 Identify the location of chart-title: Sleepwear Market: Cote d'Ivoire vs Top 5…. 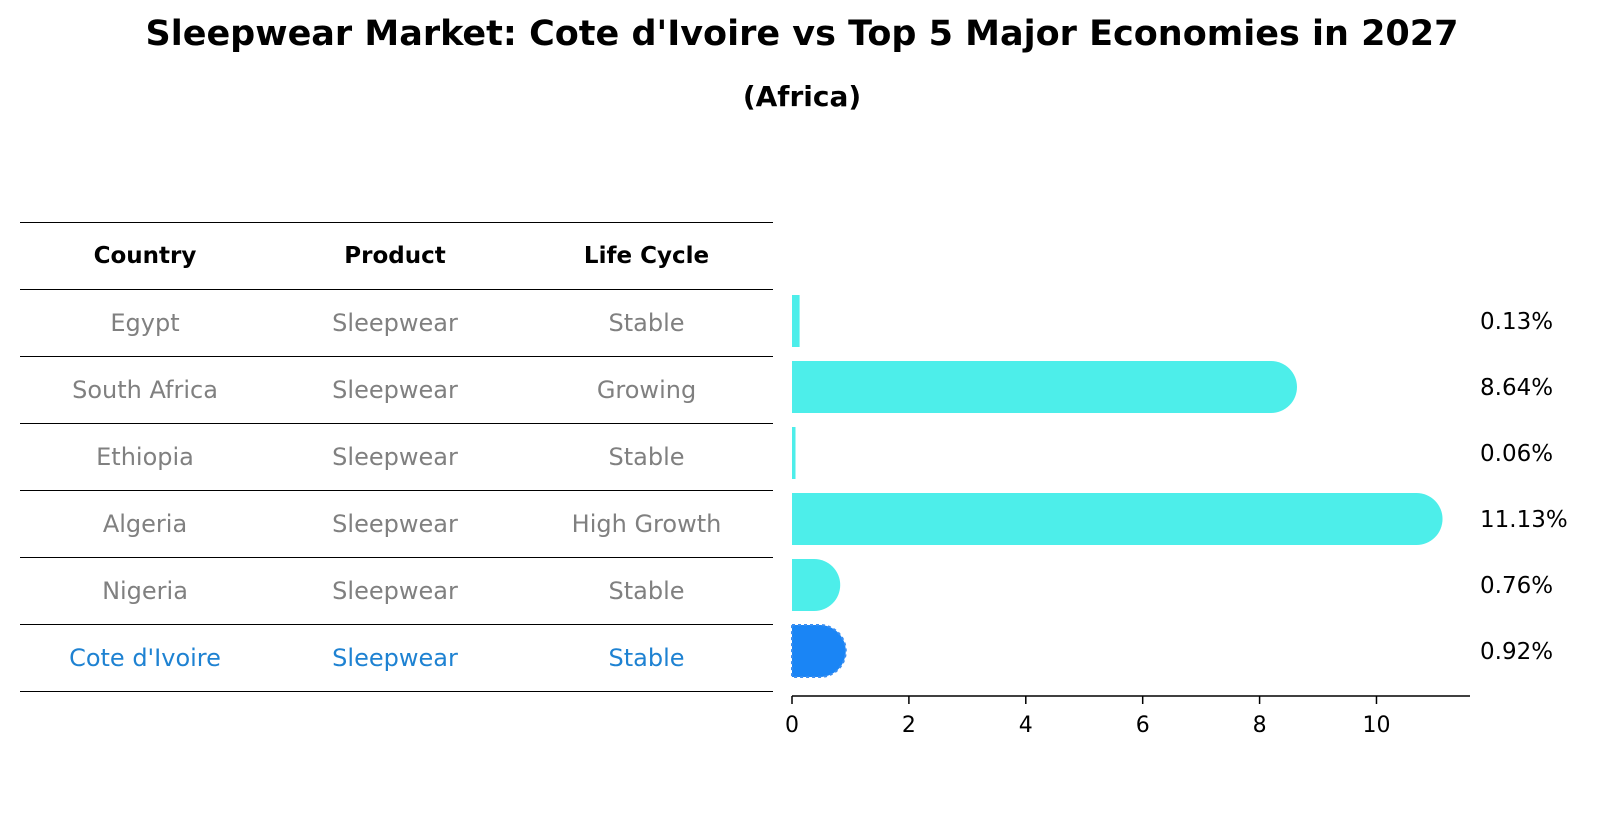
(802, 34).